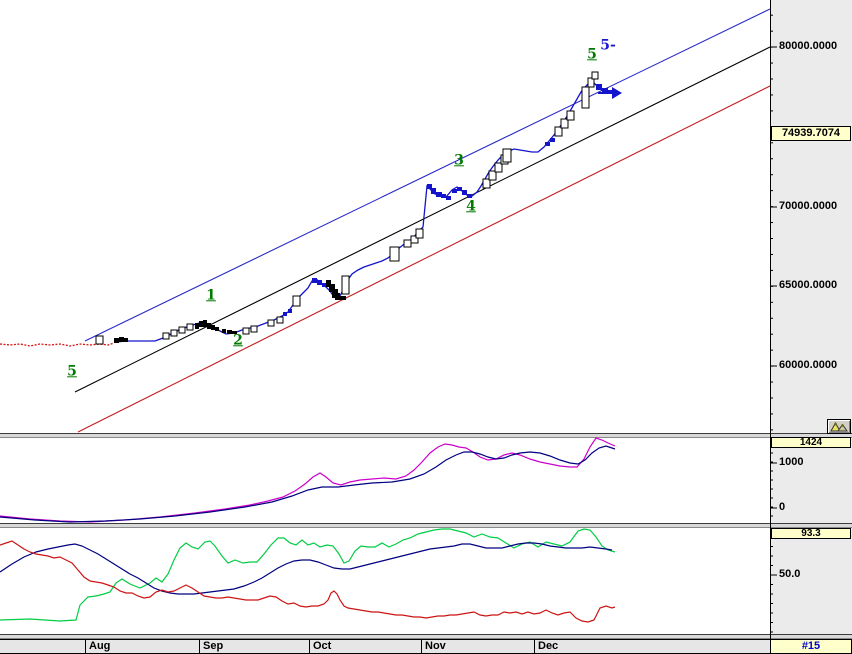 The height and width of the screenshot is (654, 852). What do you see at coordinates (435, 646) in the screenshot?
I see `month-label: Nov` at bounding box center [435, 646].